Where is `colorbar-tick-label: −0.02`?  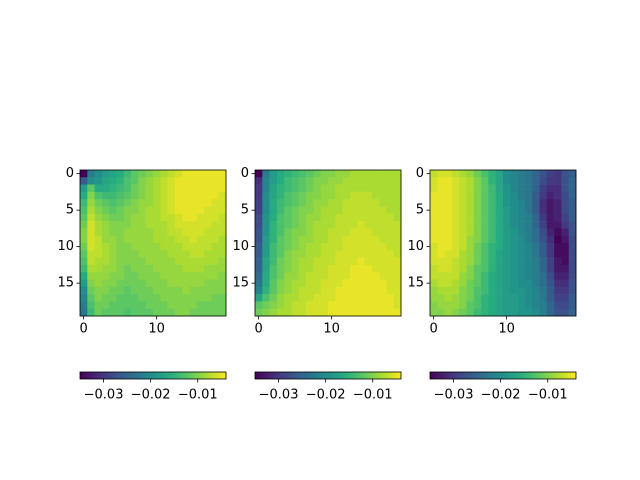 colorbar-tick-label: −0.02 is located at coordinates (151, 395).